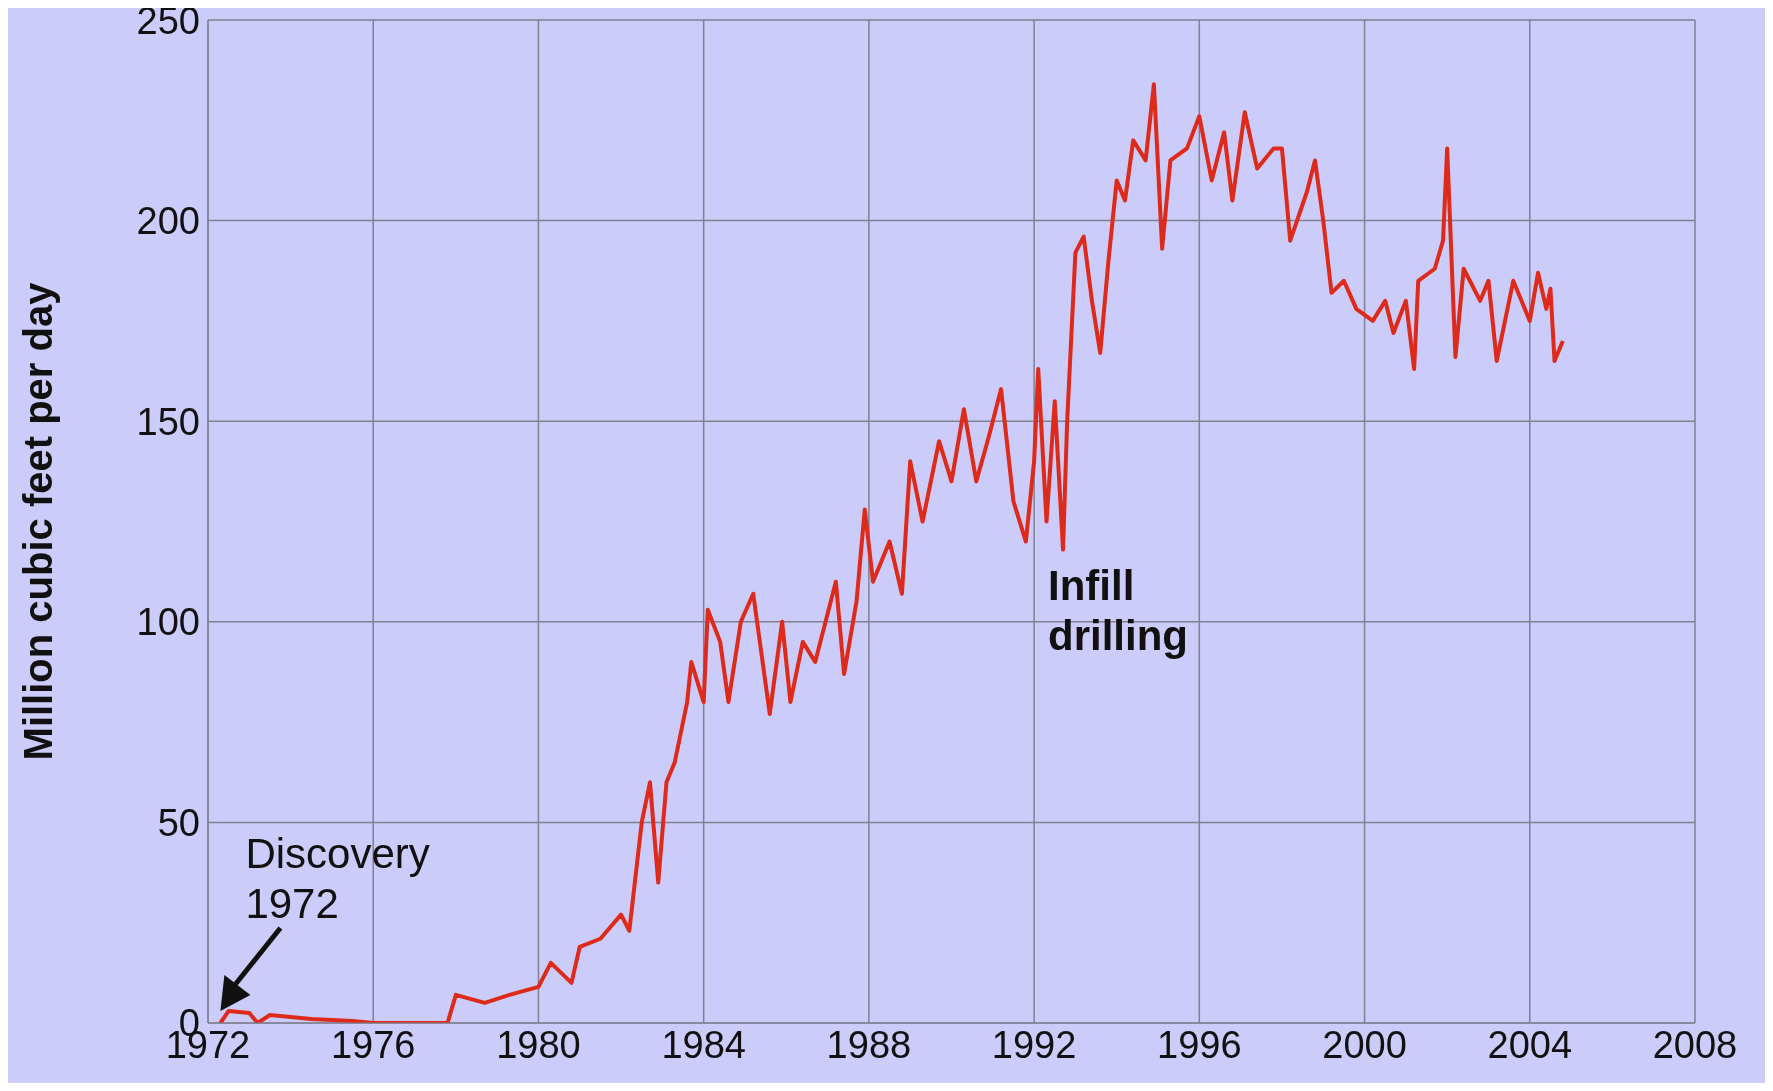 The image size is (1773, 1091). I want to click on annotation: Infill drilling, so click(1118, 610).